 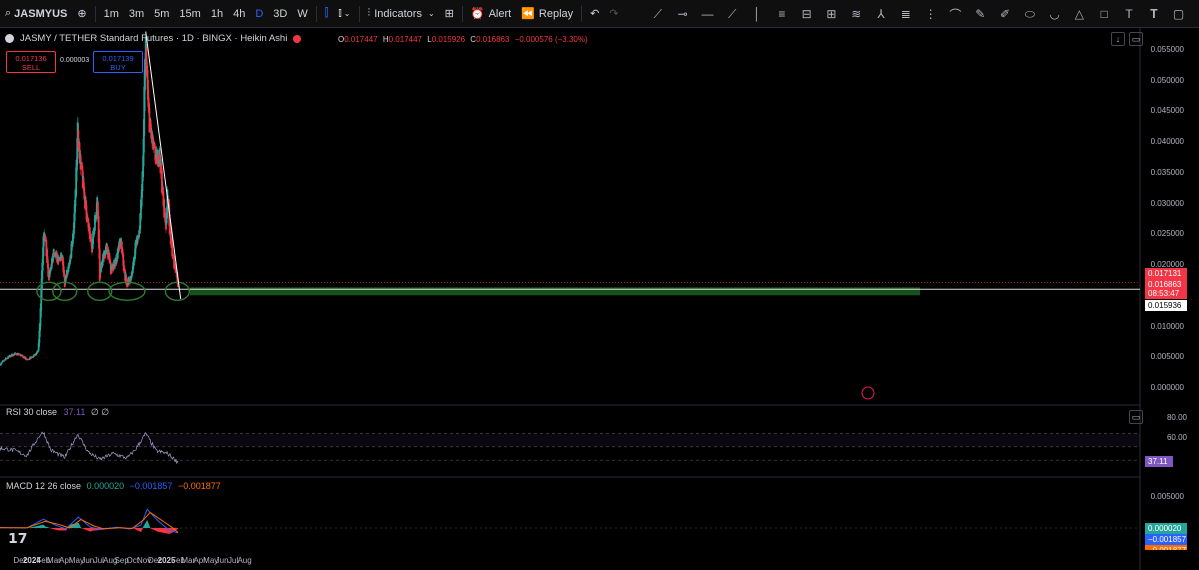 What do you see at coordinates (782, 14) in the screenshot?
I see `parallel-channel-icon: ≡` at bounding box center [782, 14].